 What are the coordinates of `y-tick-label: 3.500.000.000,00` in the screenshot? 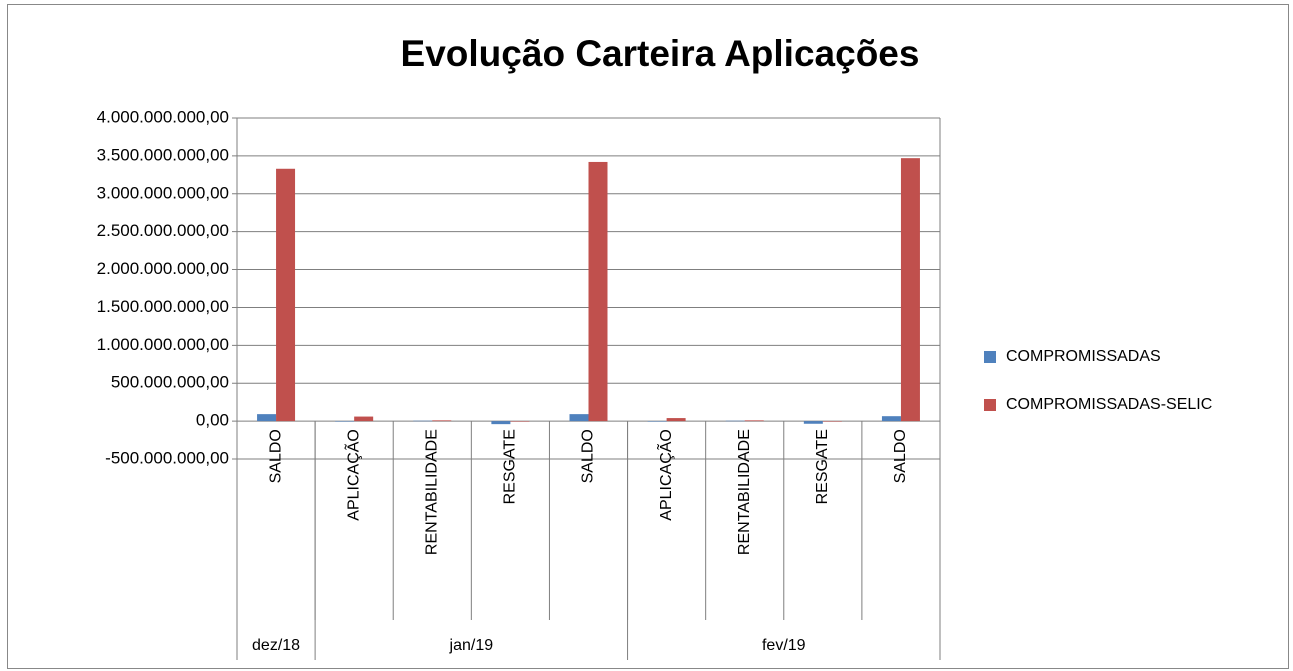 It's located at (163, 154).